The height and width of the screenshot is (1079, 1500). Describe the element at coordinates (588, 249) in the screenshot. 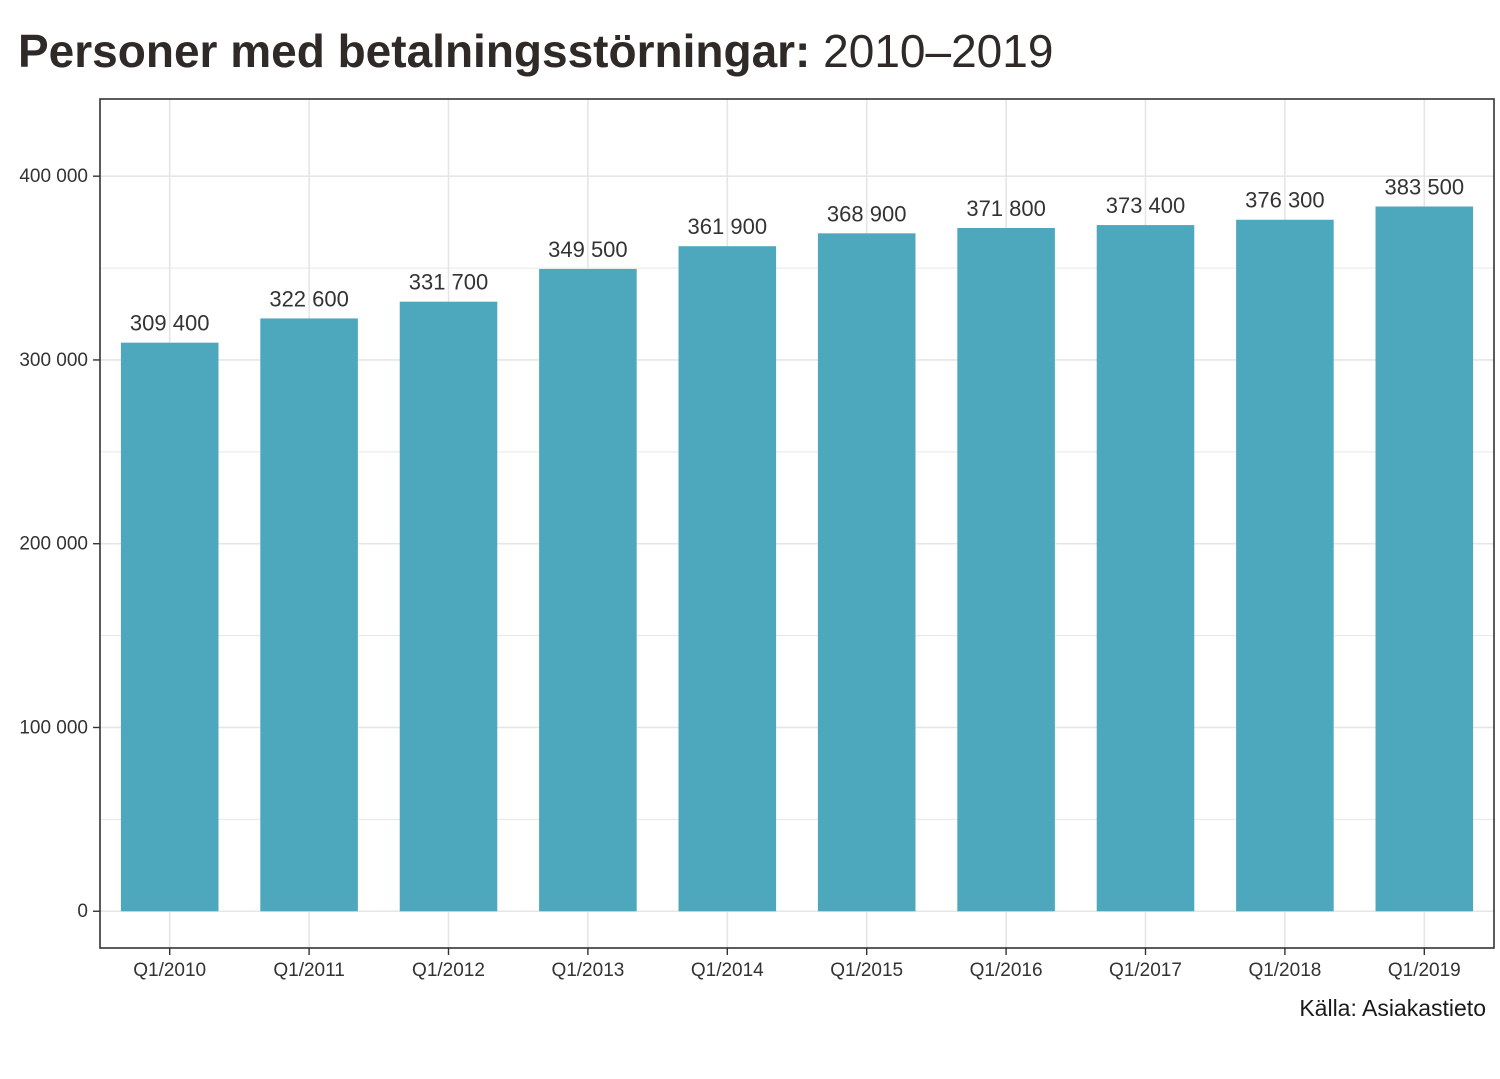

I see `data-label: 349 500` at that location.